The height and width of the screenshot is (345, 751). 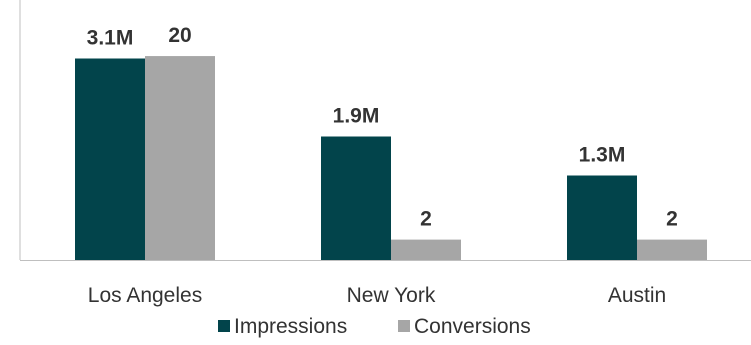 I want to click on data-label-conversions-new-york: 2, so click(x=426, y=219).